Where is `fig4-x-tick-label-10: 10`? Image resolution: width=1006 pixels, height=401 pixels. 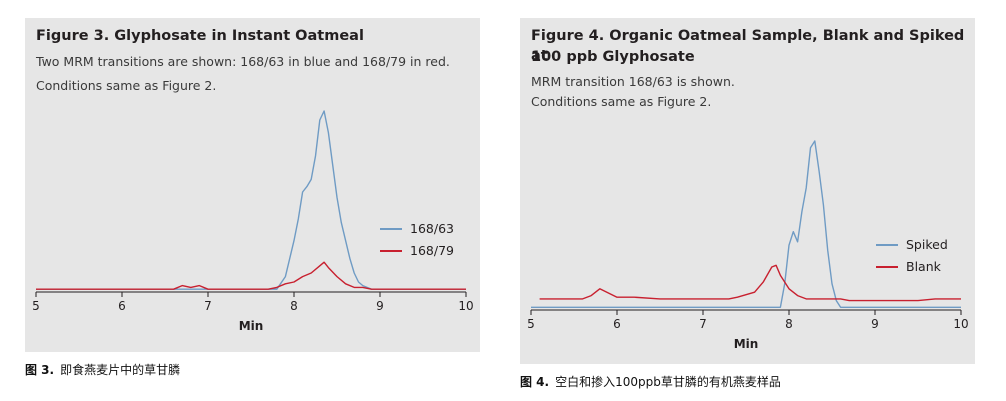 fig4-x-tick-label-10: 10 is located at coordinates (960, 324).